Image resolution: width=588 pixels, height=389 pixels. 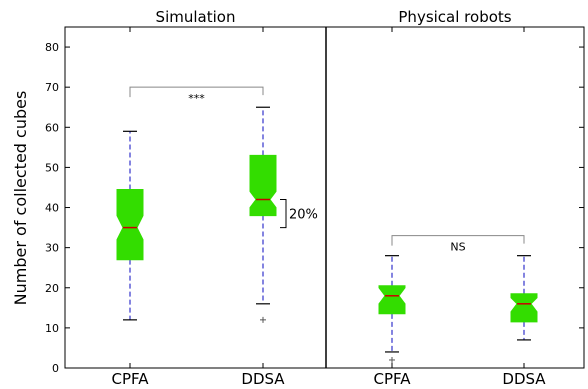 What do you see at coordinates (283, 214) in the screenshot?
I see `annotation-bracket` at bounding box center [283, 214].